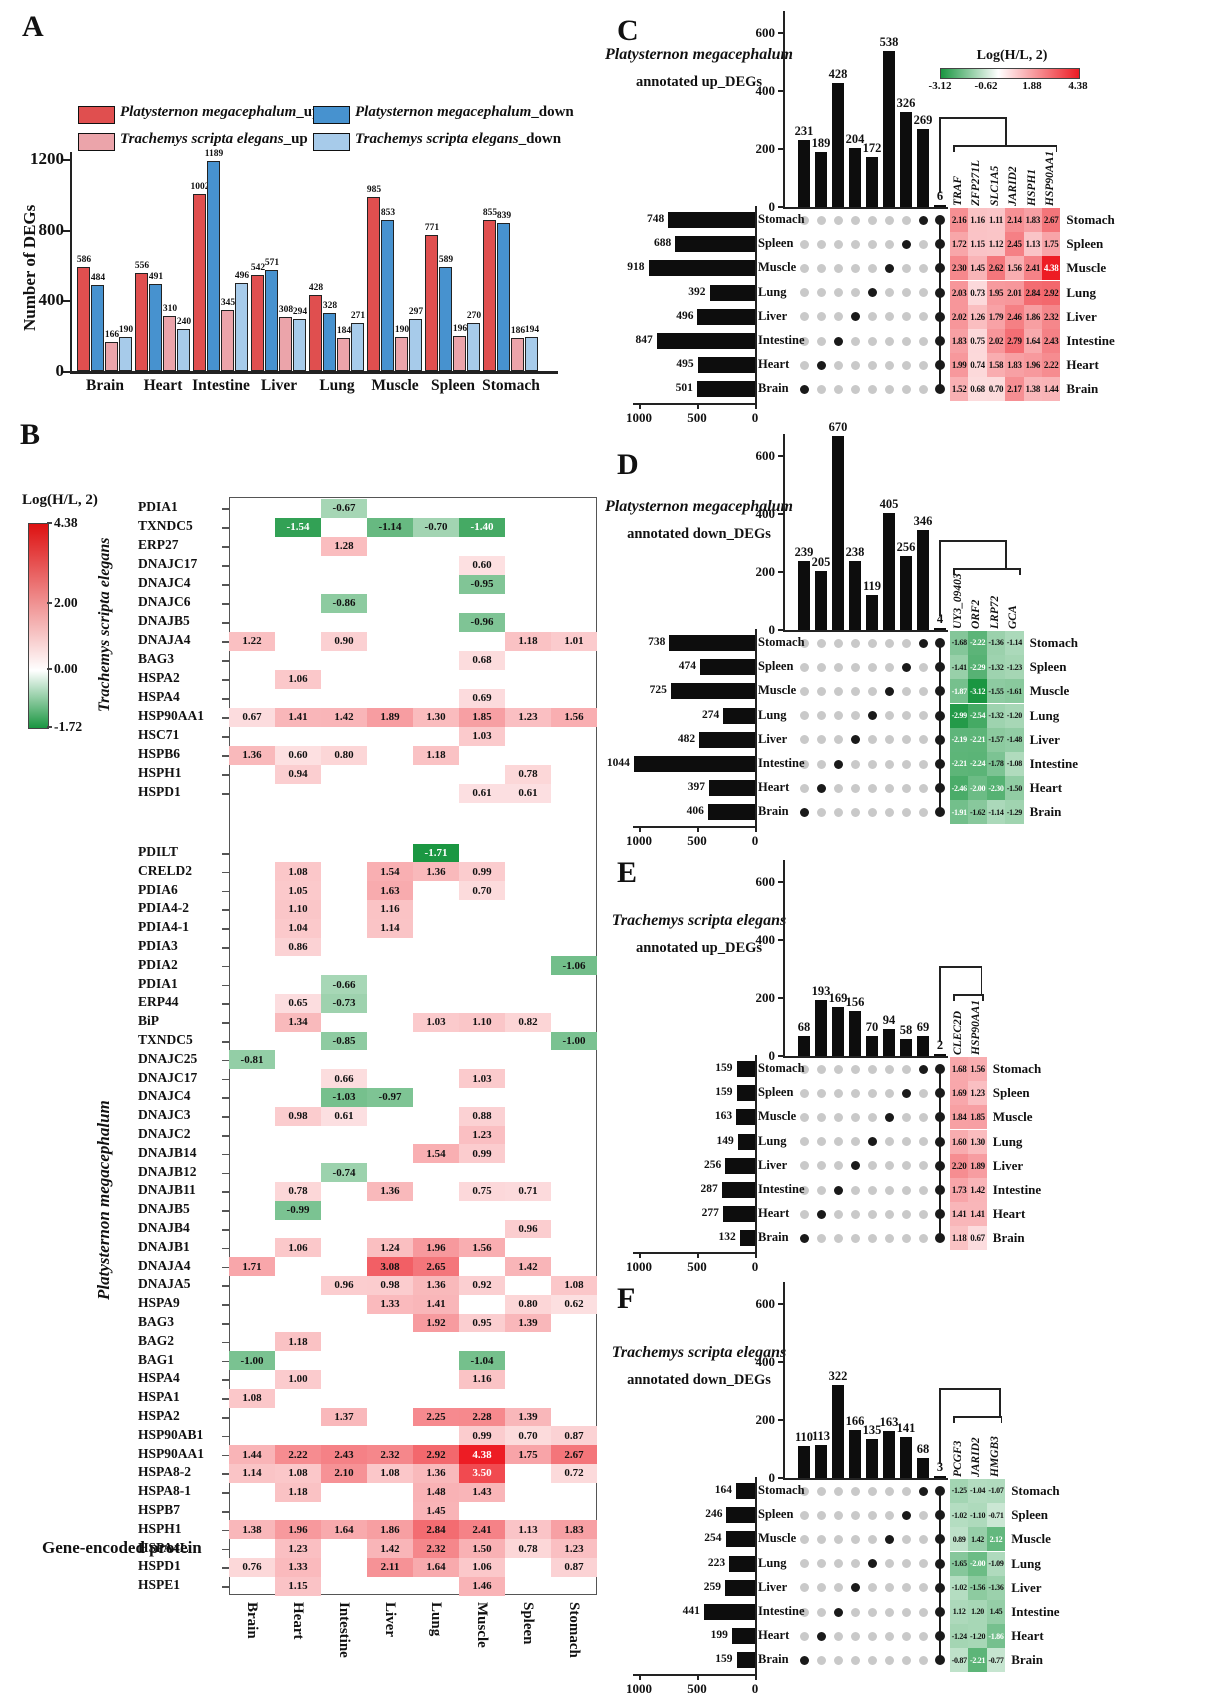 Image resolution: width=1213 pixels, height=1698 pixels. What do you see at coordinates (954, 148) in the screenshot?
I see `c-dendro-stub-l` at bounding box center [954, 148].